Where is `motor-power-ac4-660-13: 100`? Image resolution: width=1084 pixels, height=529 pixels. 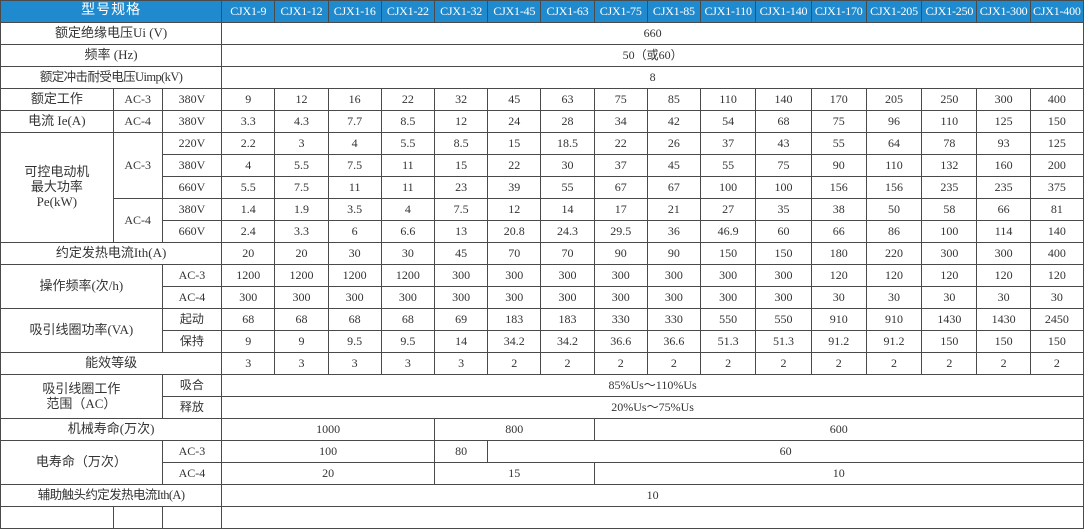
motor-power-ac4-660-13: 100 is located at coordinates (949, 231).